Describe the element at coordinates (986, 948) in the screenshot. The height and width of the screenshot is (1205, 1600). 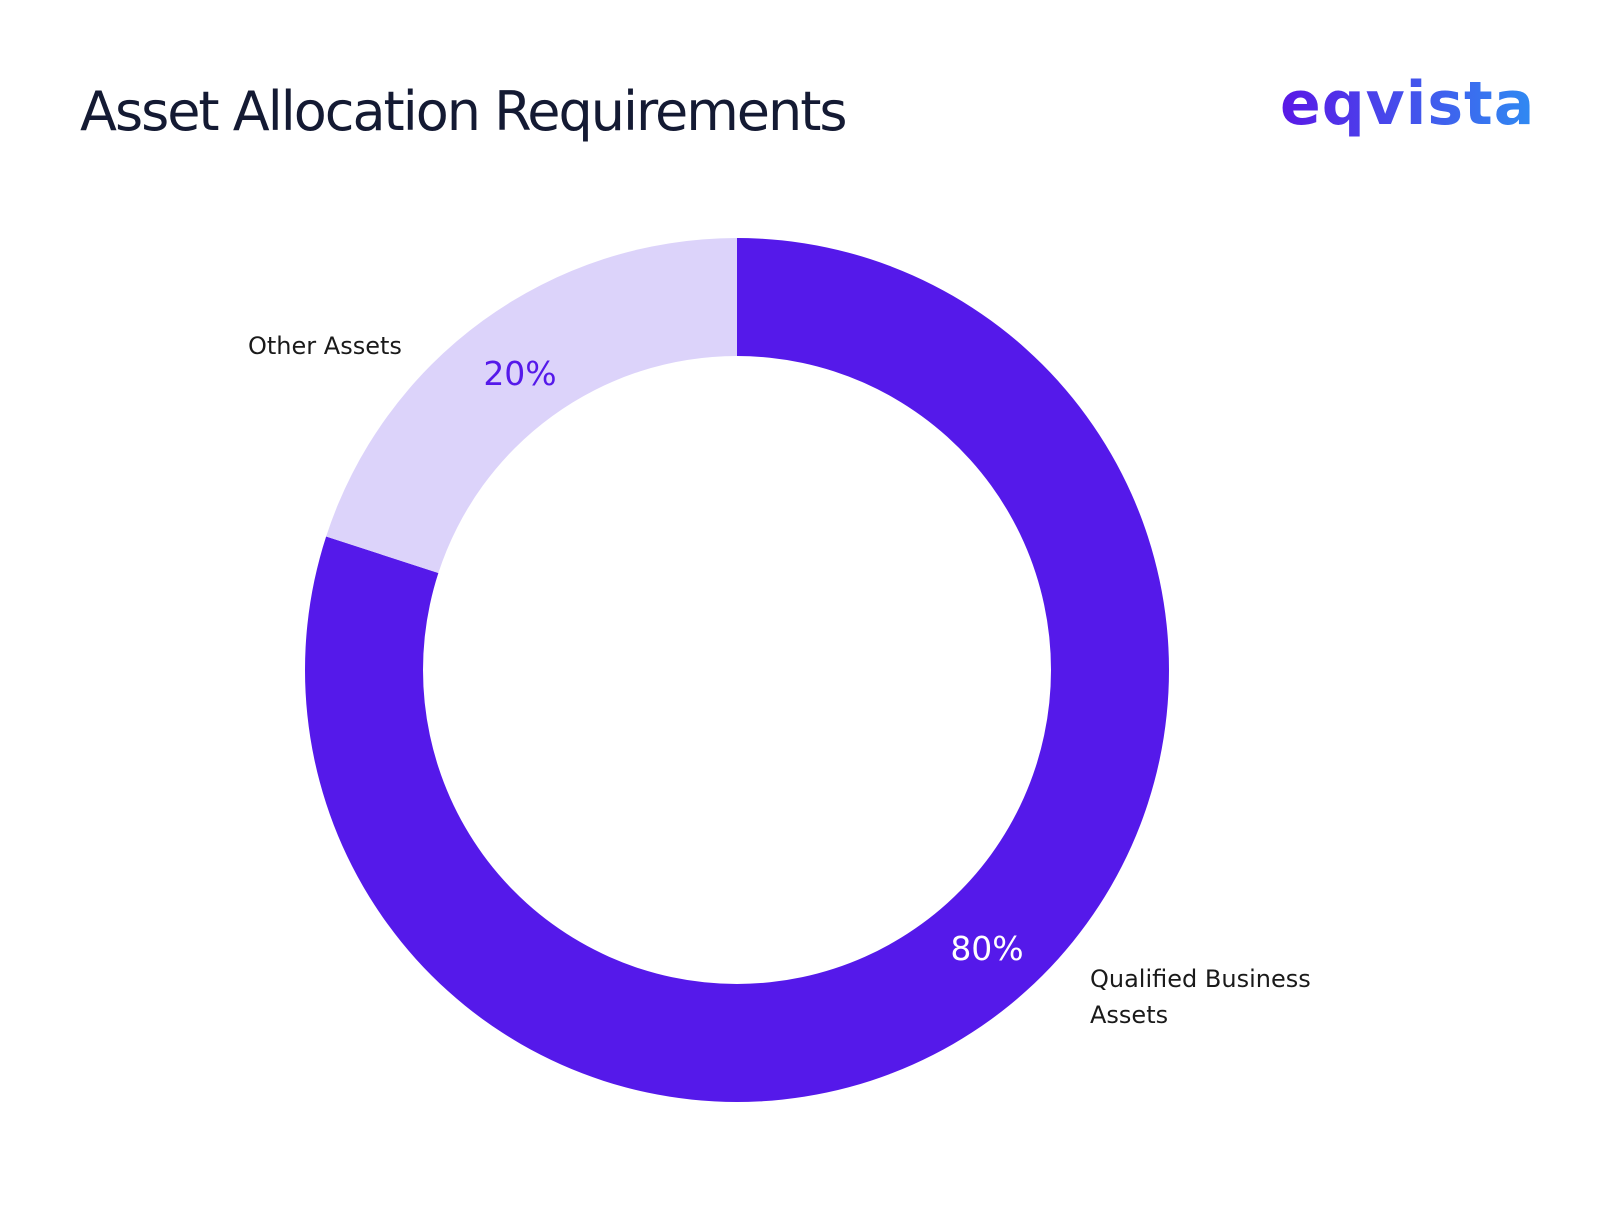
I see `value-label-qualified-business-assets: 80%` at that location.